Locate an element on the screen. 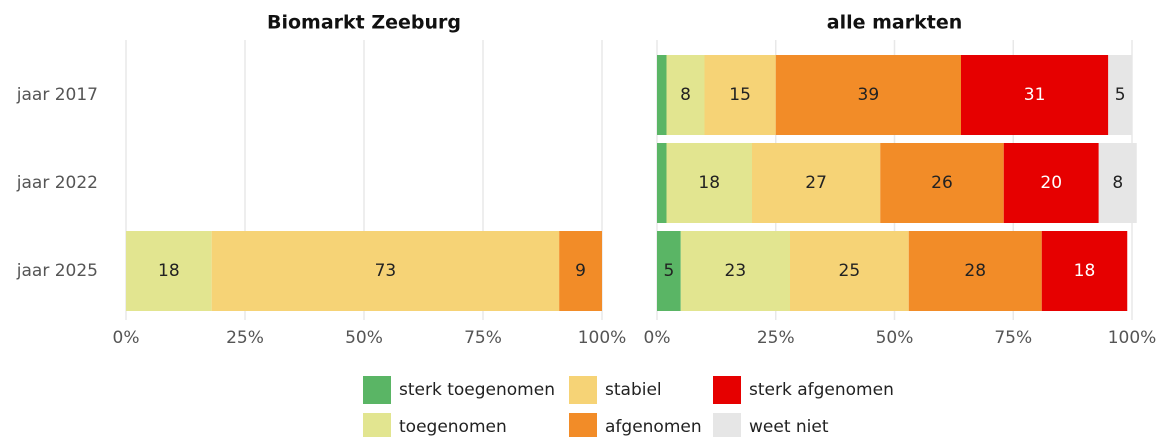 The height and width of the screenshot is (437, 1161). data-label: 15 is located at coordinates (740, 95).